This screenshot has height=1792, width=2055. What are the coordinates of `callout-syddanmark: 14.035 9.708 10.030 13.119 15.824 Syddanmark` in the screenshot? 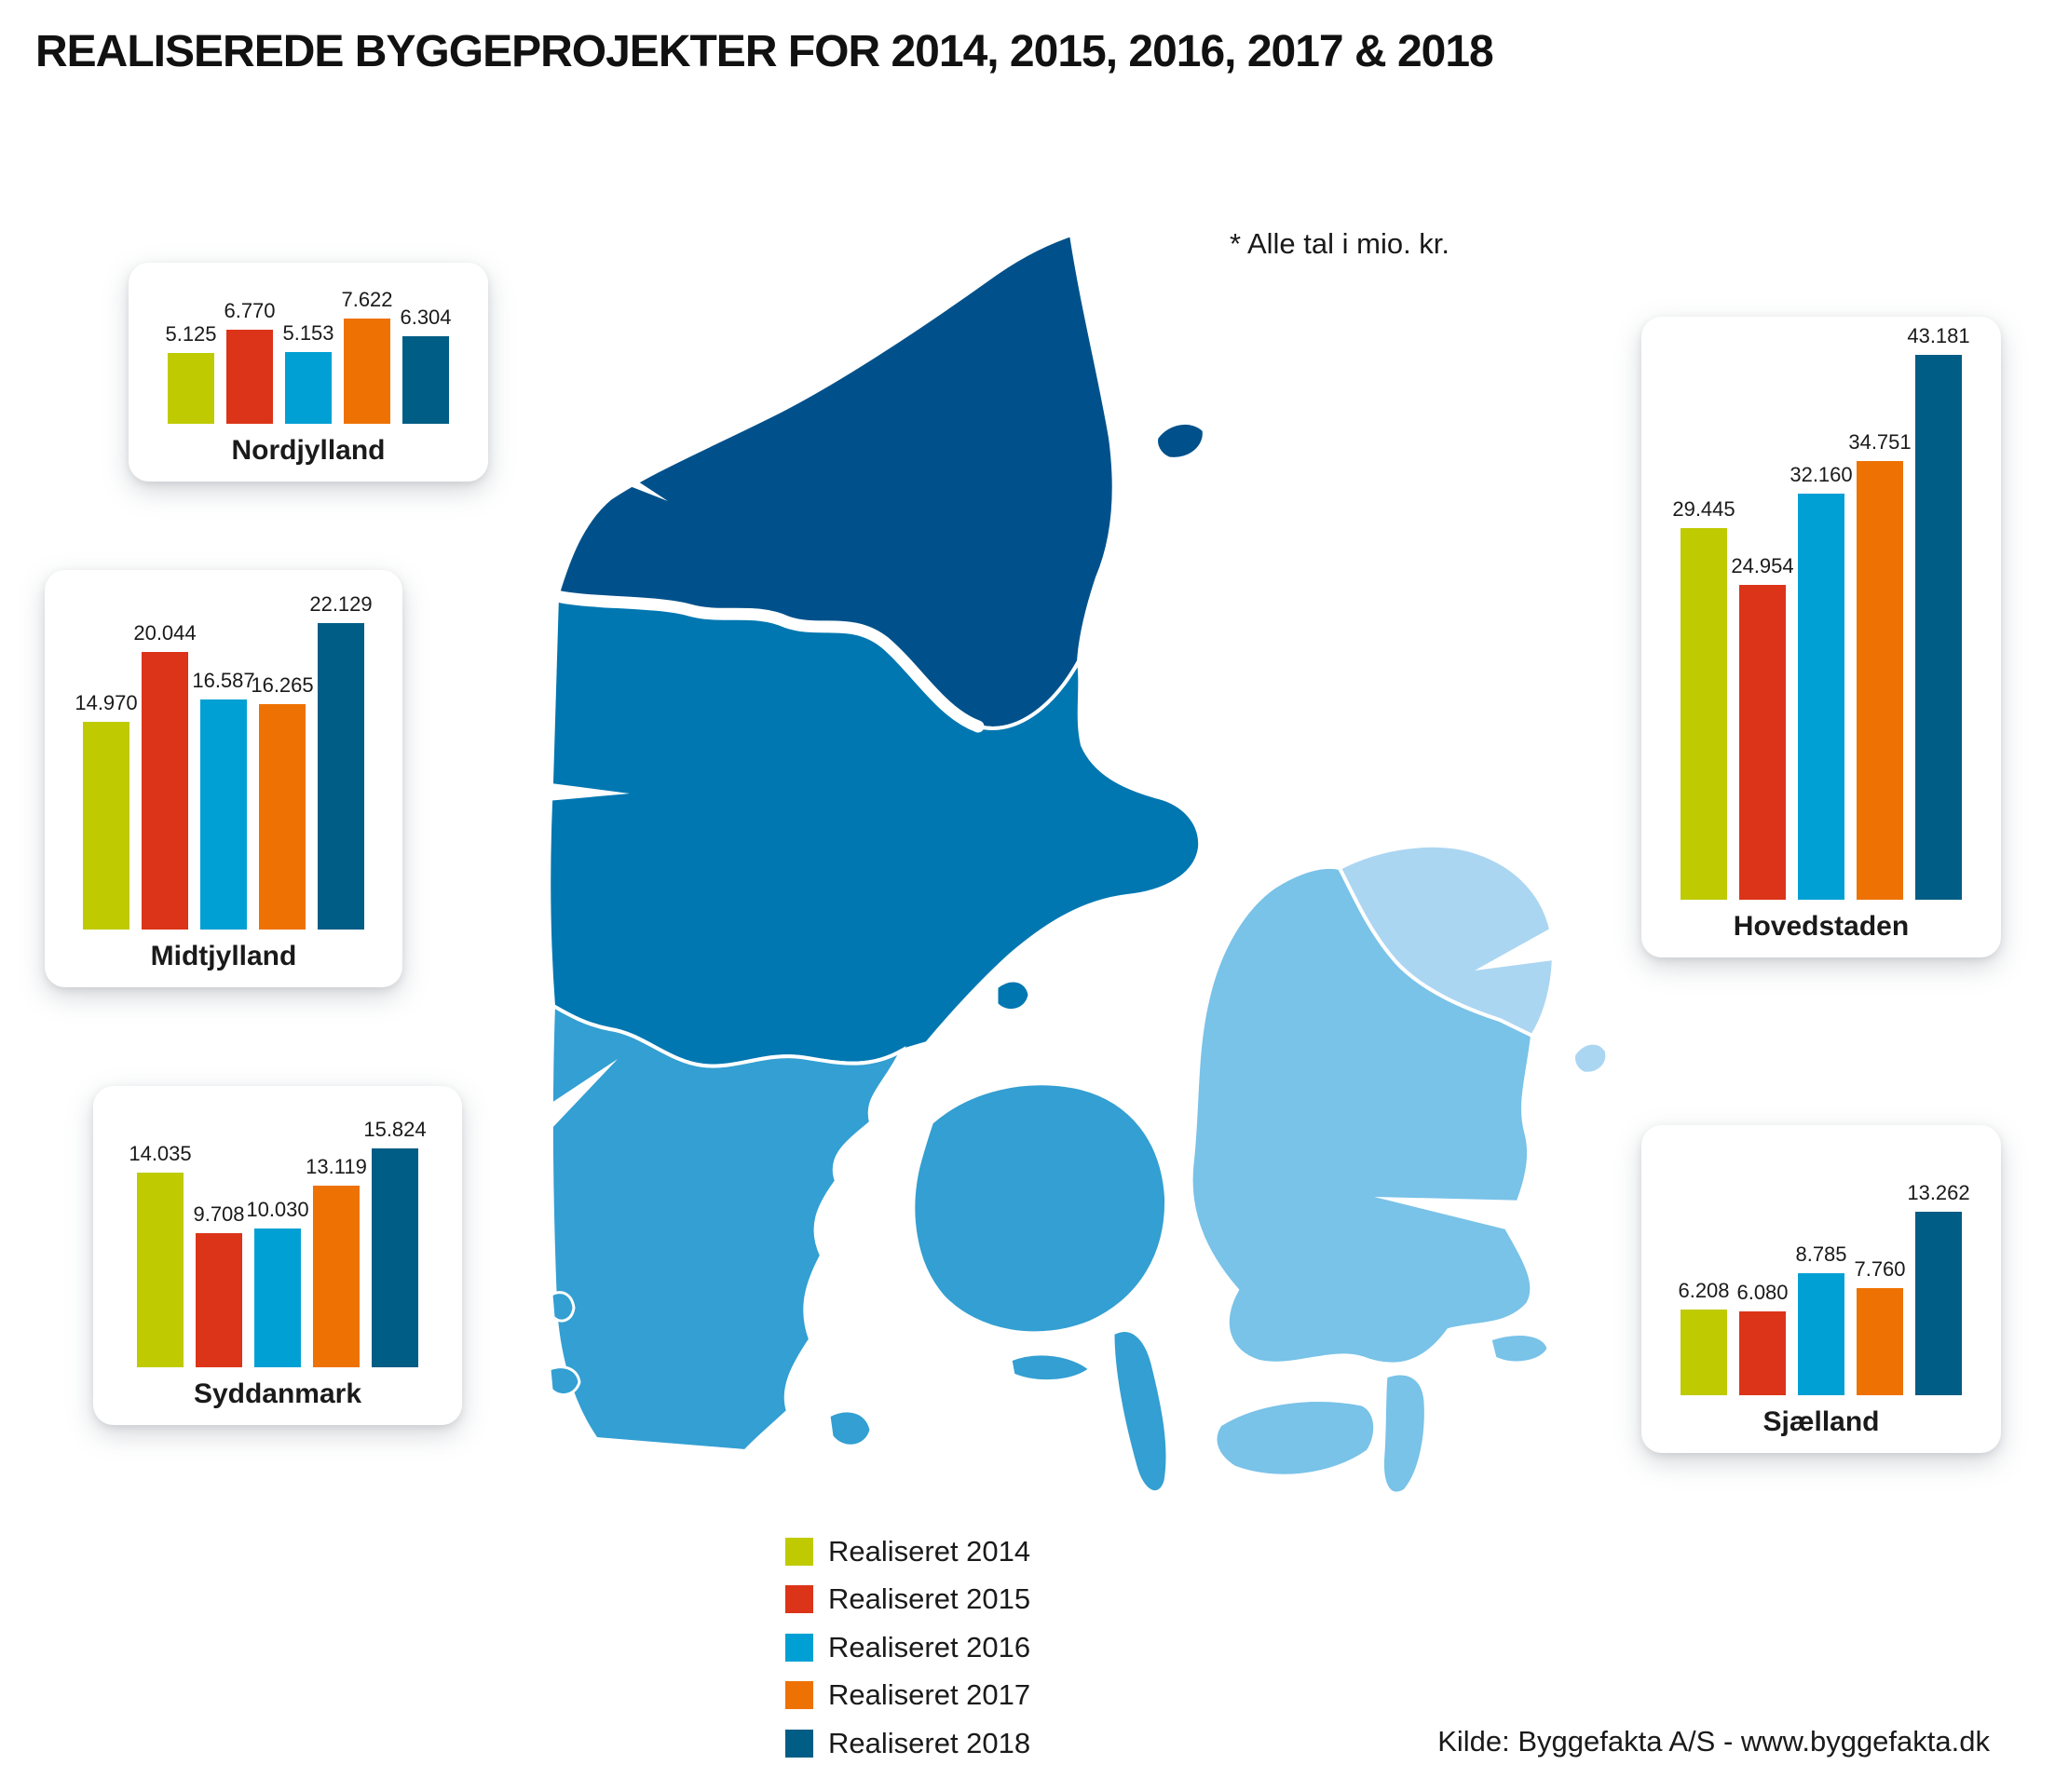 It's located at (278, 1255).